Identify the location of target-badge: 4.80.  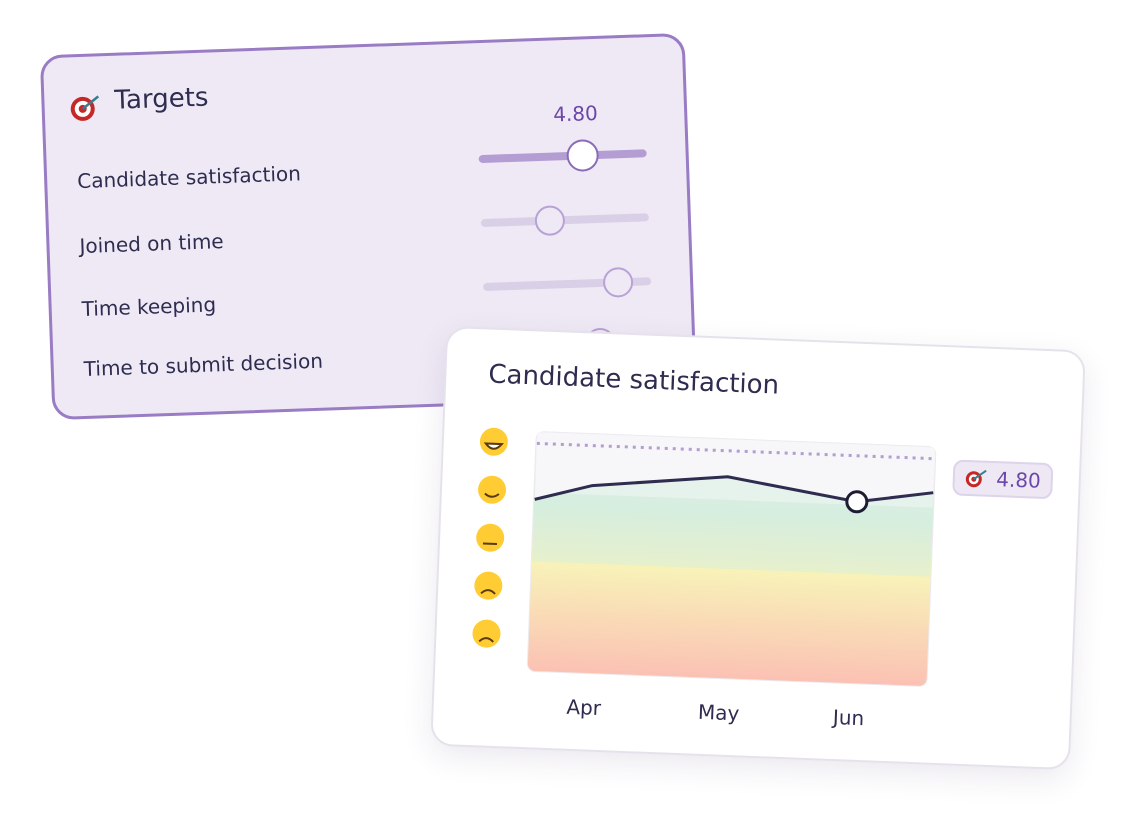
(1003, 479).